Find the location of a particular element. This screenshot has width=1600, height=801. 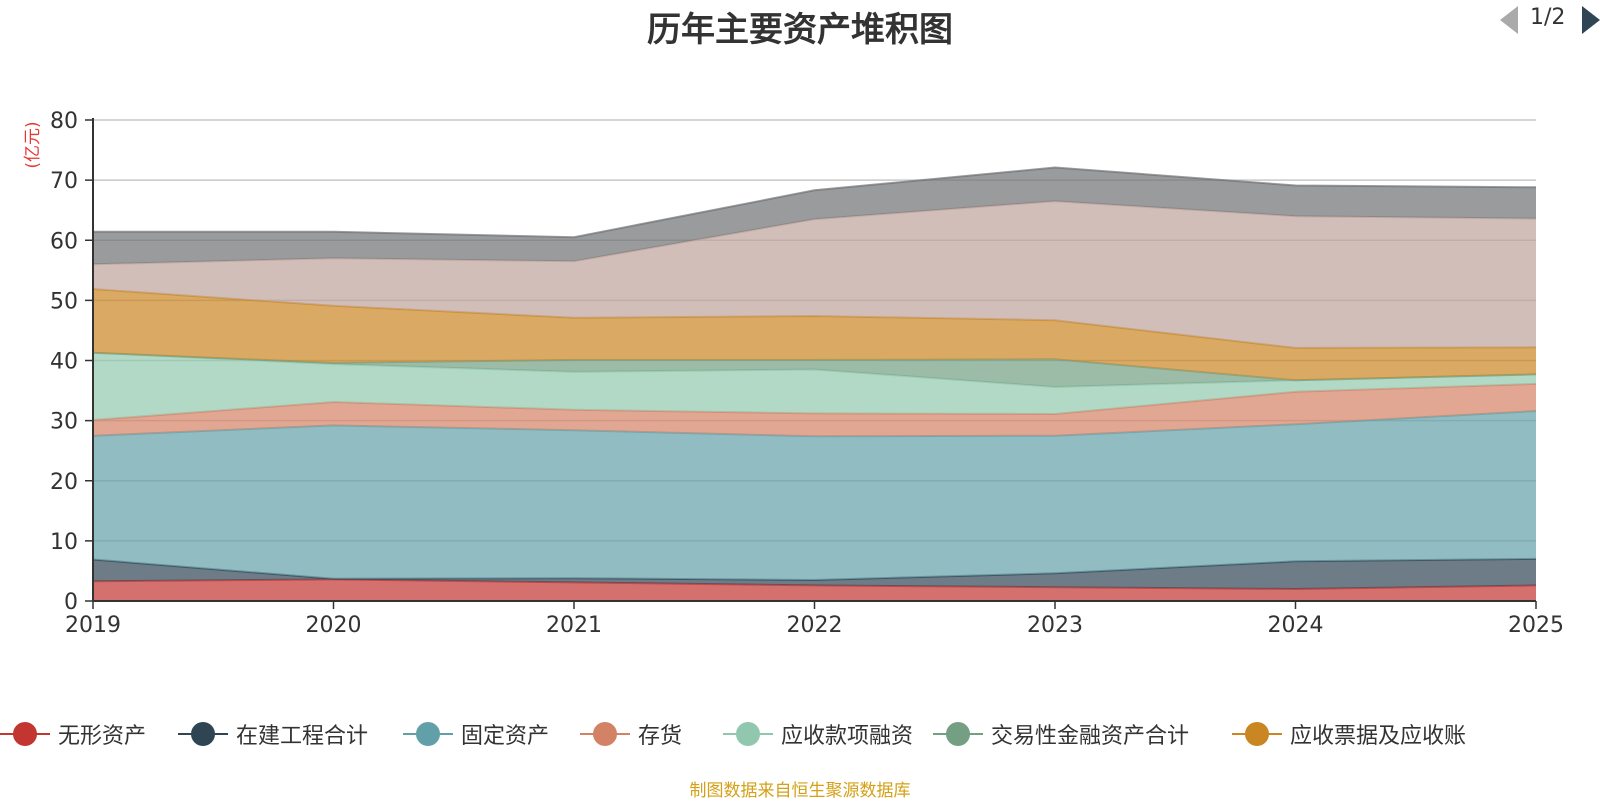

x-tick-label: 2025 is located at coordinates (1536, 625).